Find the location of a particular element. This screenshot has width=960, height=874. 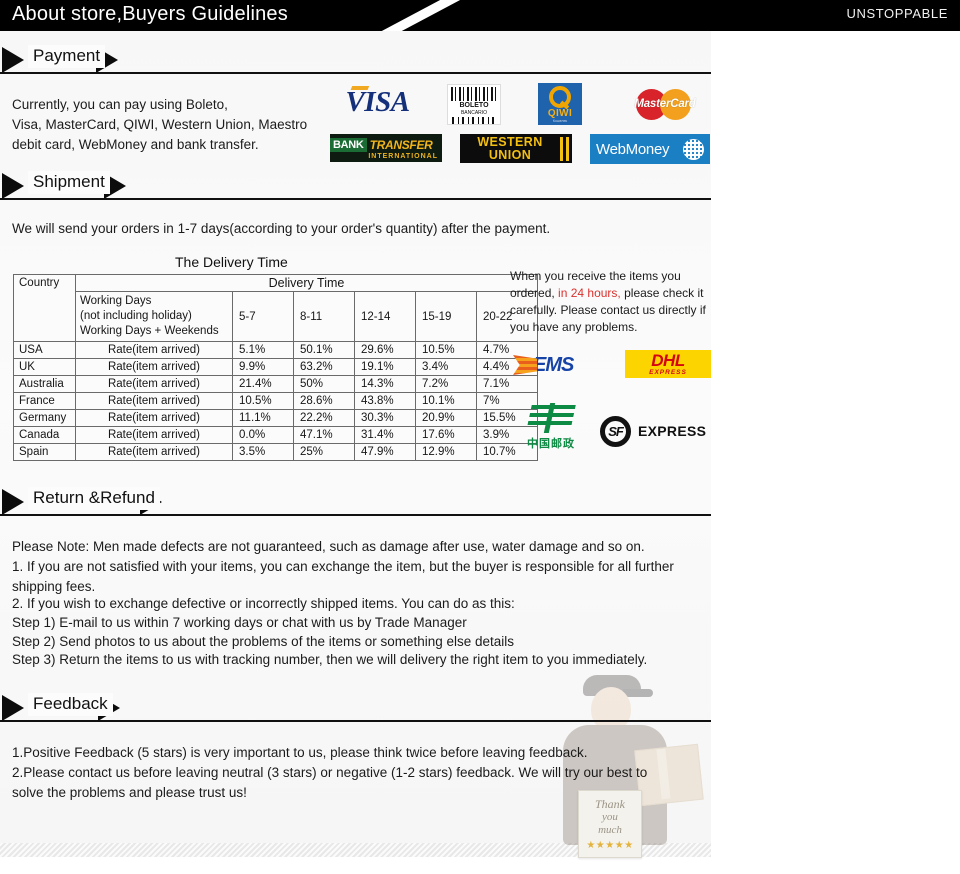

webmoney-globe-icon is located at coordinates (693, 149).